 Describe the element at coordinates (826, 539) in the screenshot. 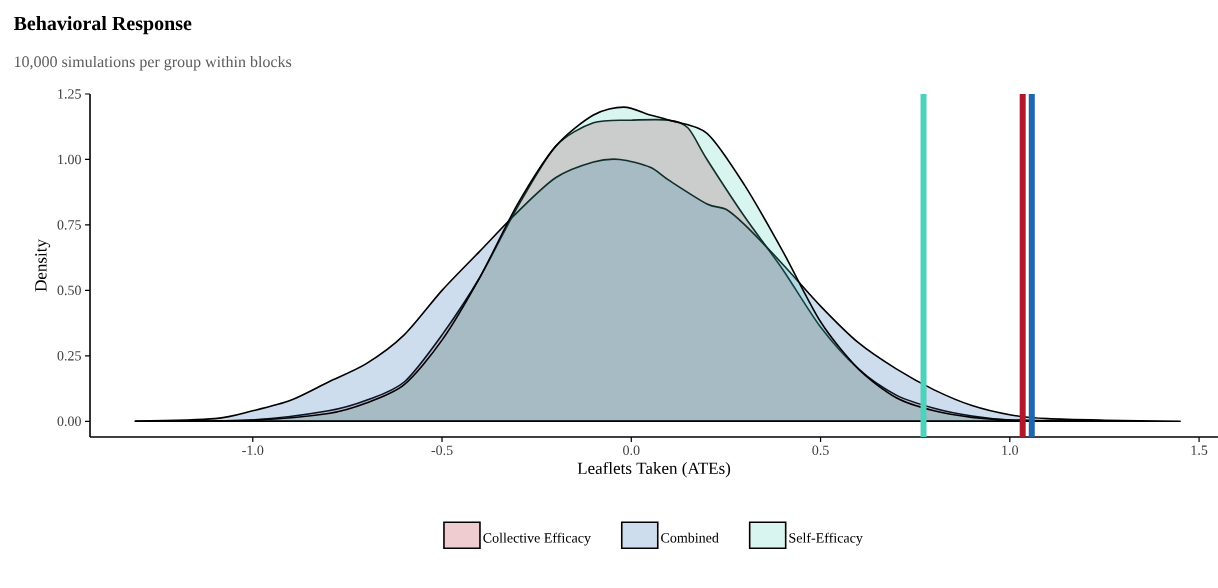

I see `legend-label: Self-Efficacy` at that location.